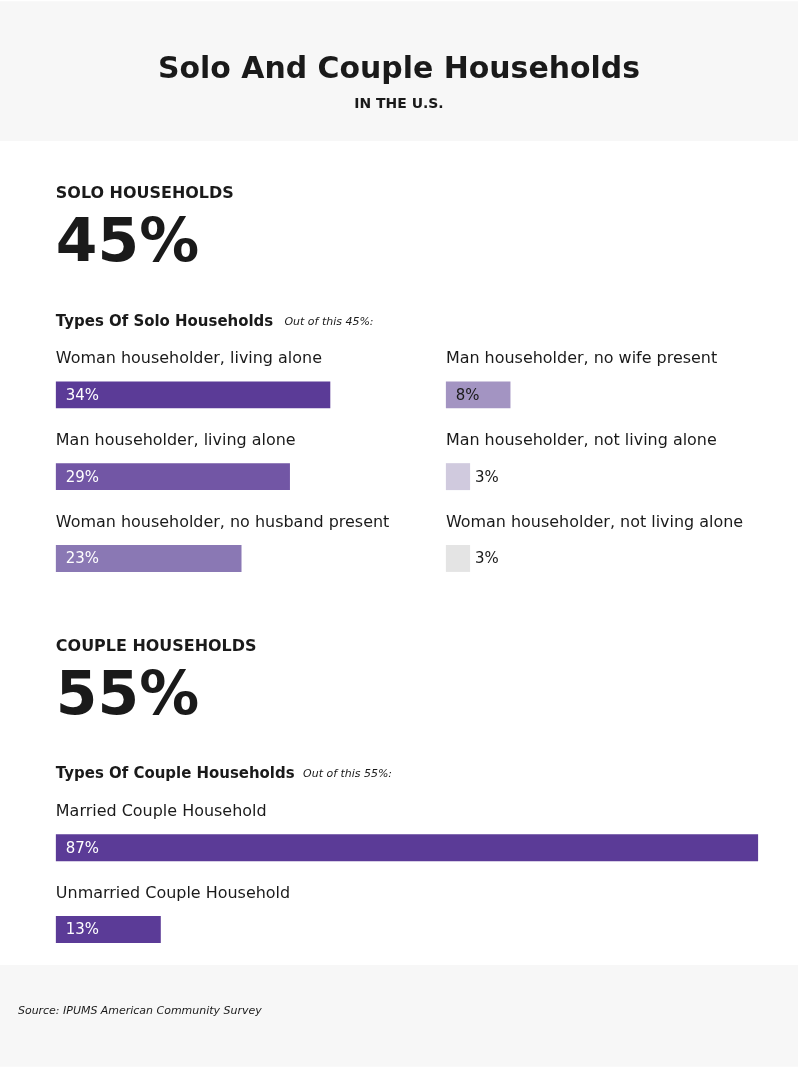  What do you see at coordinates (399, 68) in the screenshot?
I see `text: Solo And Couple Households` at bounding box center [399, 68].